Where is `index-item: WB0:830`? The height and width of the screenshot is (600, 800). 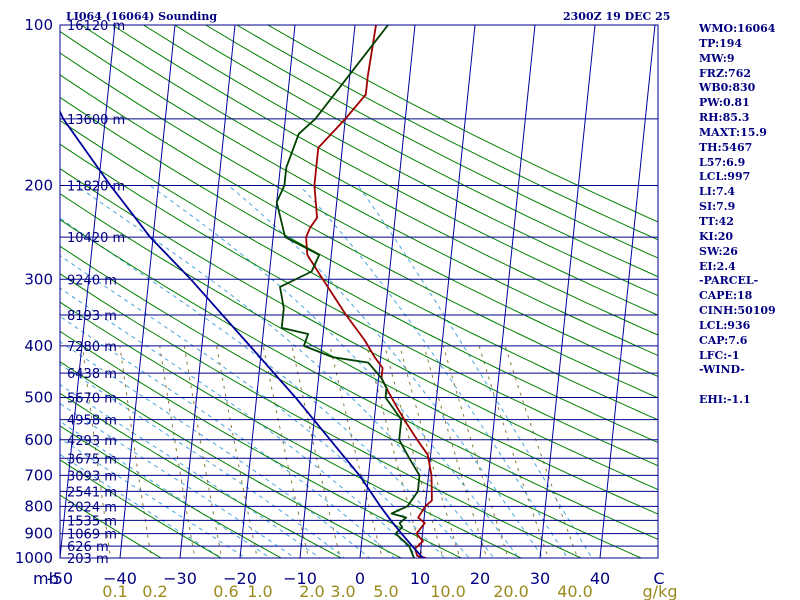
index-item: WB0:830 is located at coordinates (727, 88).